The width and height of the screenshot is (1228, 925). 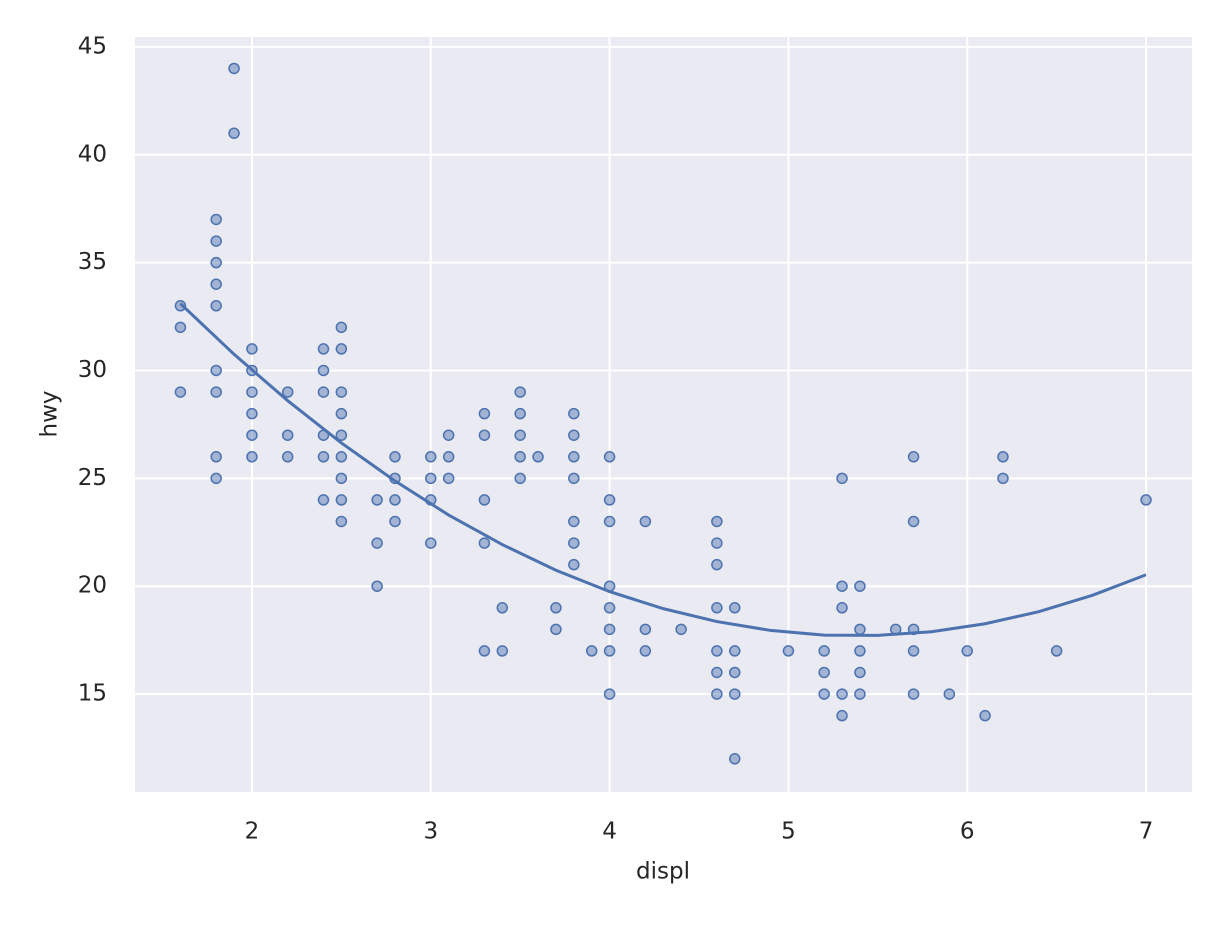 What do you see at coordinates (788, 832) in the screenshot?
I see `x-tick-label: 5` at bounding box center [788, 832].